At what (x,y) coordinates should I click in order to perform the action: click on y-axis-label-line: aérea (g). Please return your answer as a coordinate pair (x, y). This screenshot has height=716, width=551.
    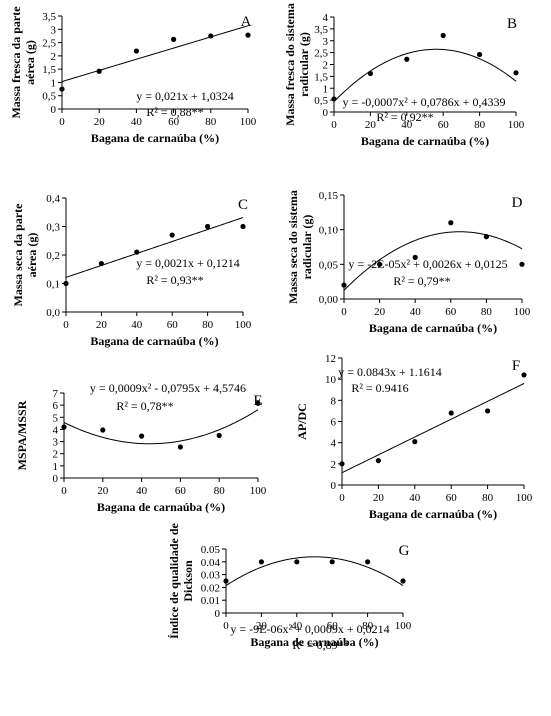
    Looking at the image, I should click on (32, 255).